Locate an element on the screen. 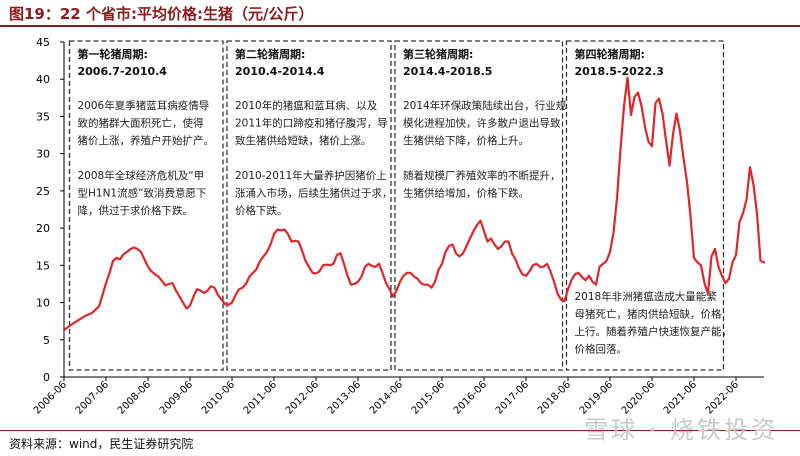  x-tick-label: 2015-06 is located at coordinates (428, 397).